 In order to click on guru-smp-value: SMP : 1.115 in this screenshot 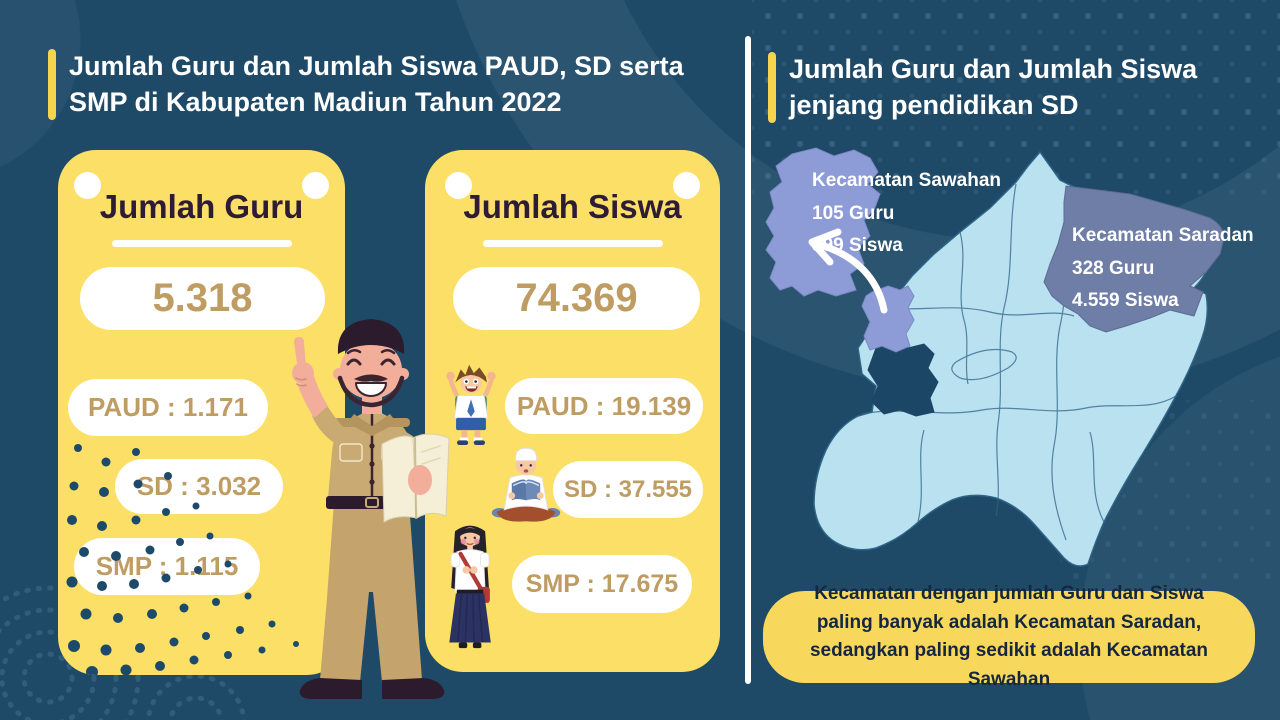, I will do `click(167, 566)`.